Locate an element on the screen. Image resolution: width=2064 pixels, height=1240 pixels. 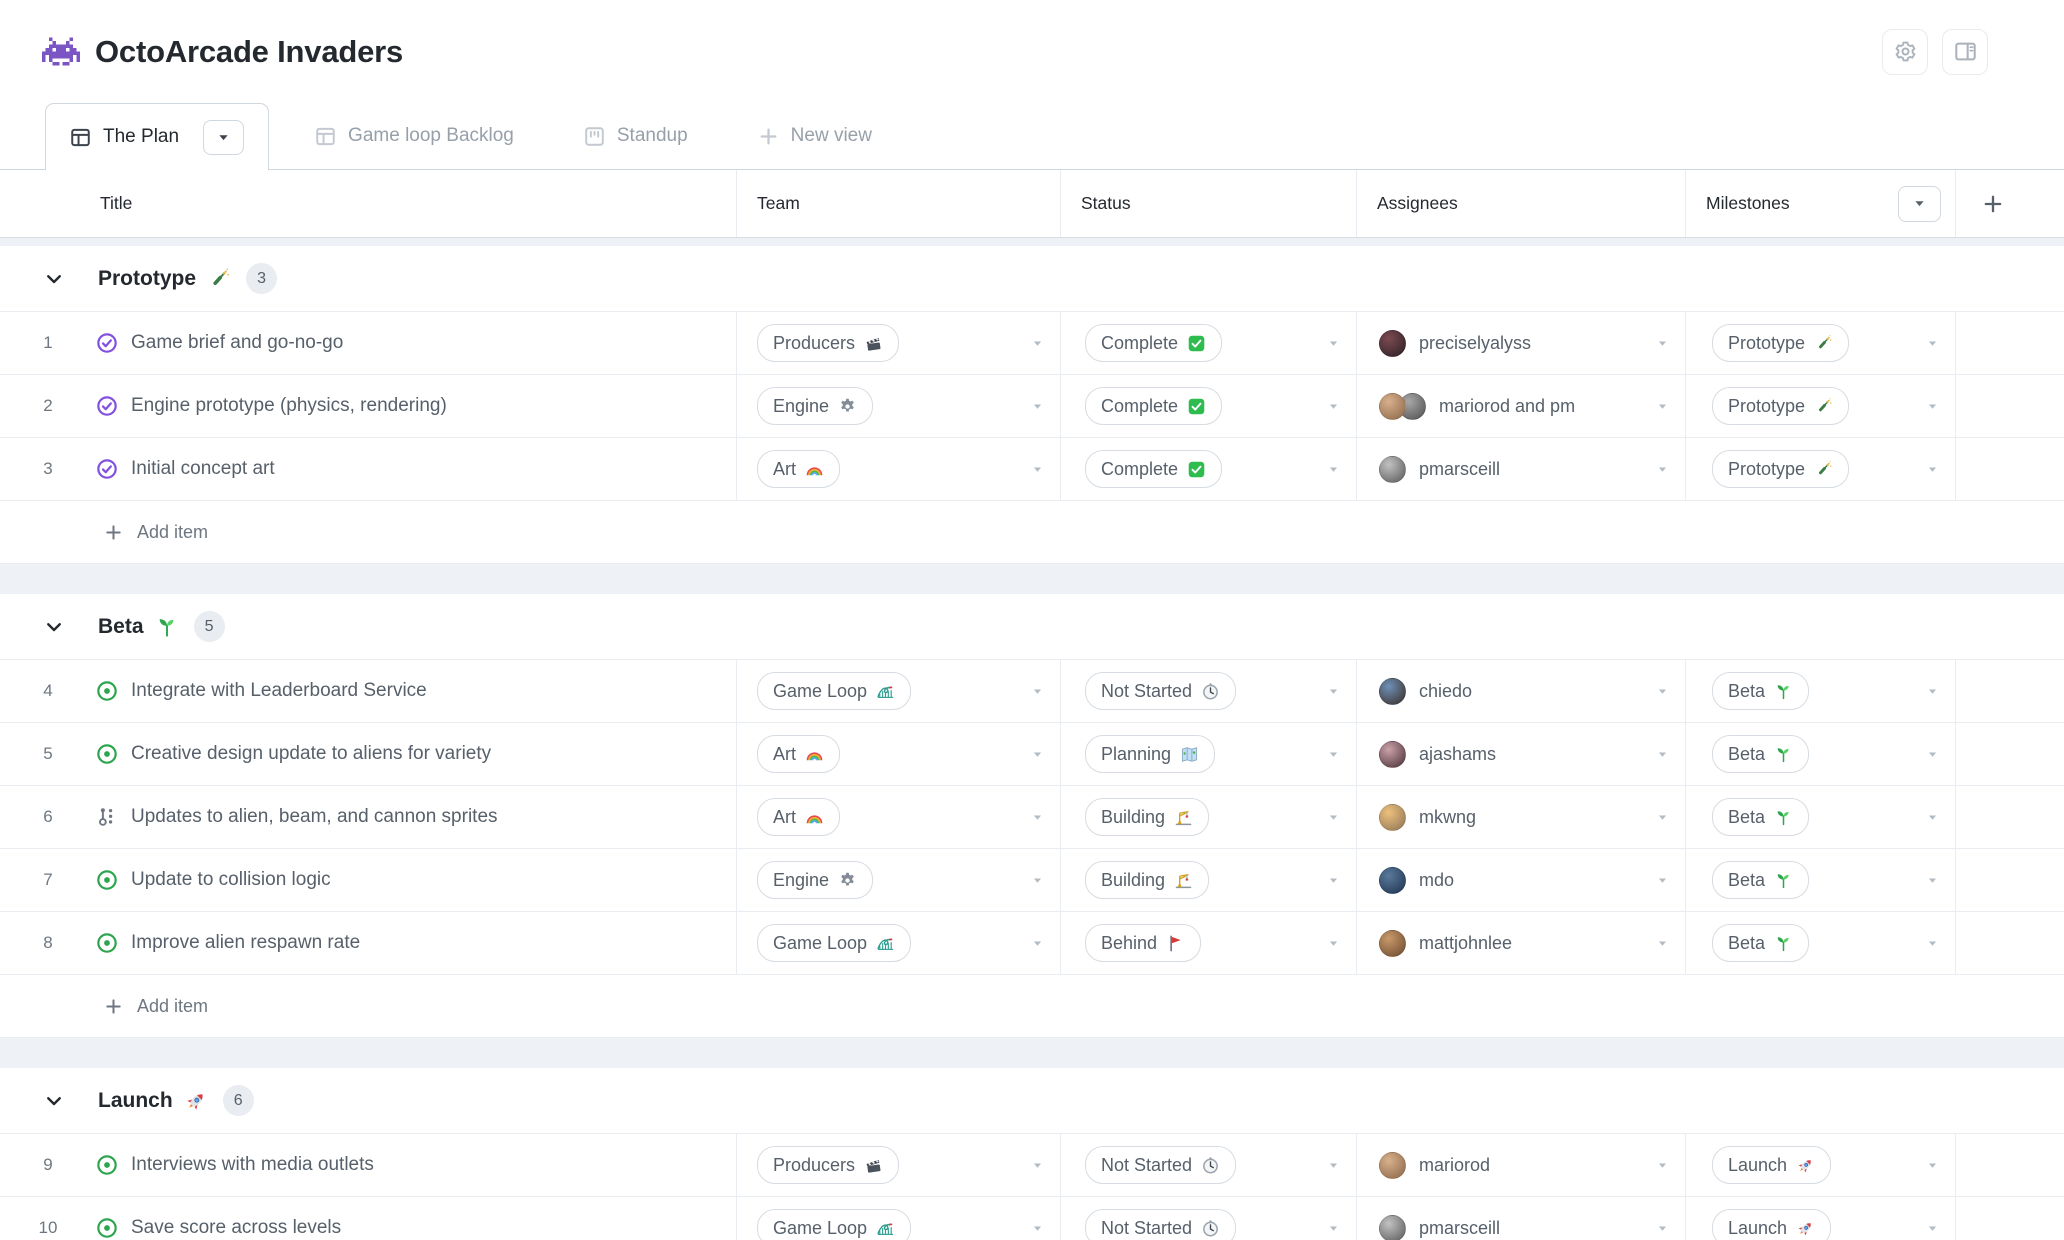
new-view-button: New view is located at coordinates (815, 136).